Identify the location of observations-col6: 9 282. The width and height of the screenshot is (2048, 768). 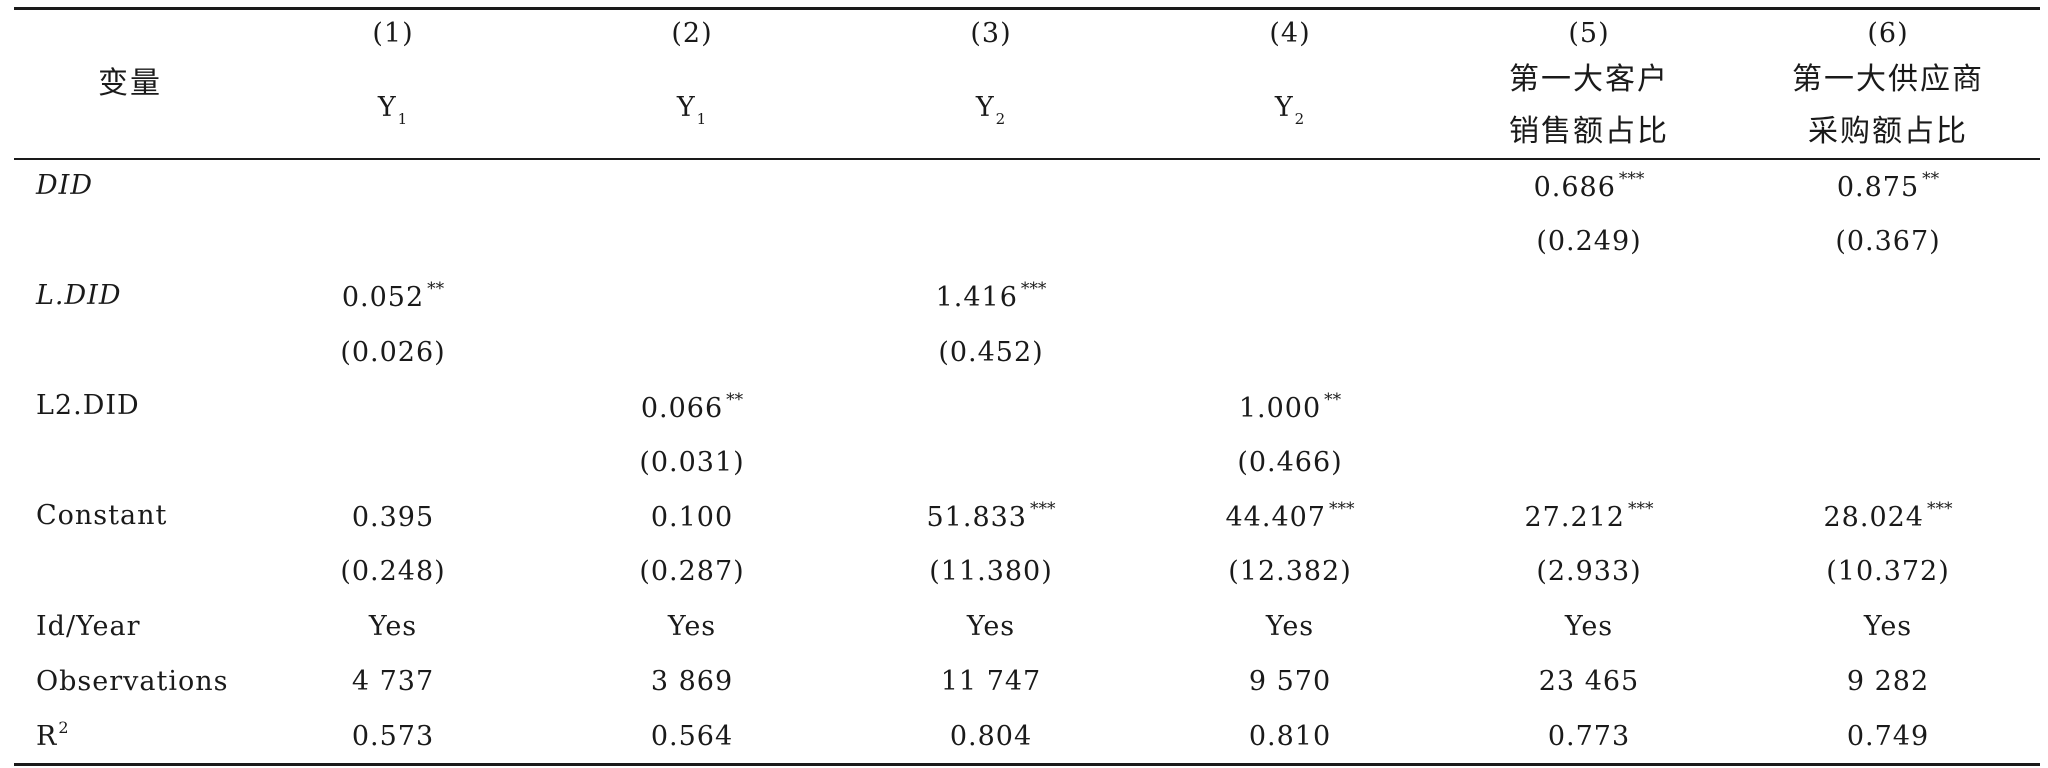
(1888, 681).